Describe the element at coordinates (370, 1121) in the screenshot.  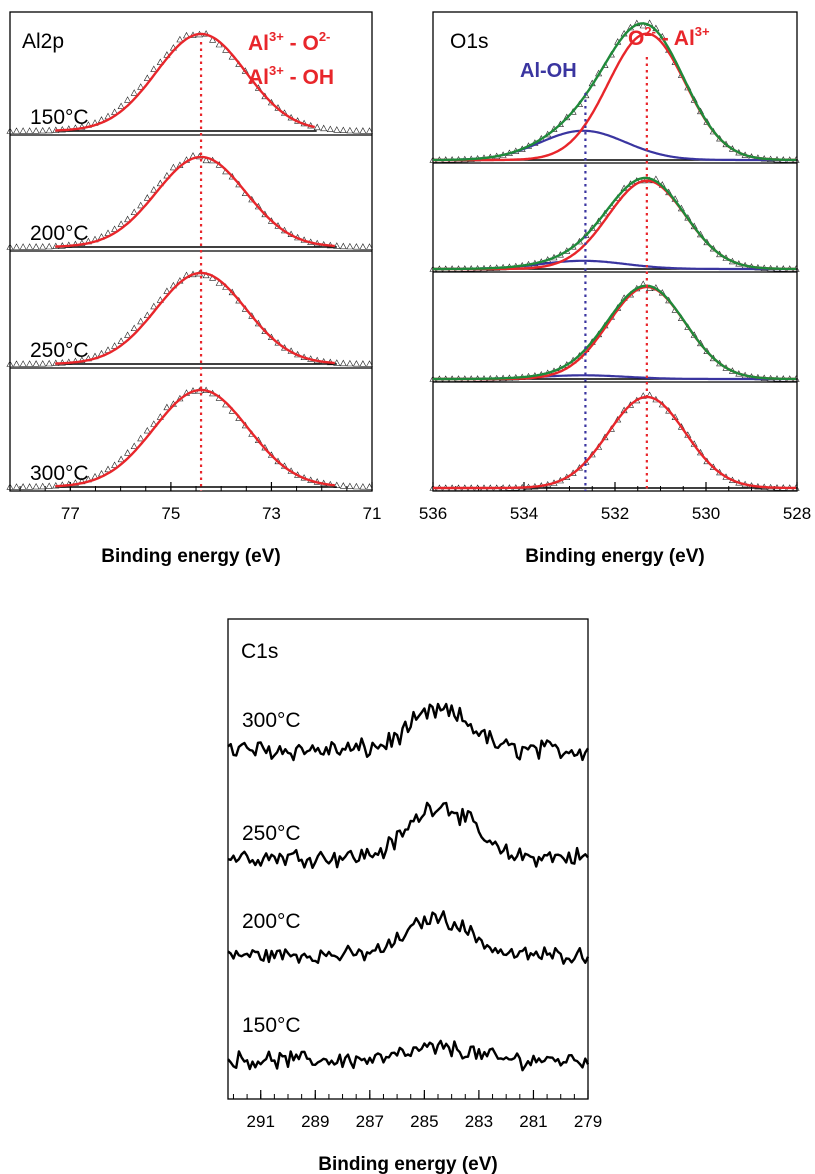
I see `x-tick-label: 287` at that location.